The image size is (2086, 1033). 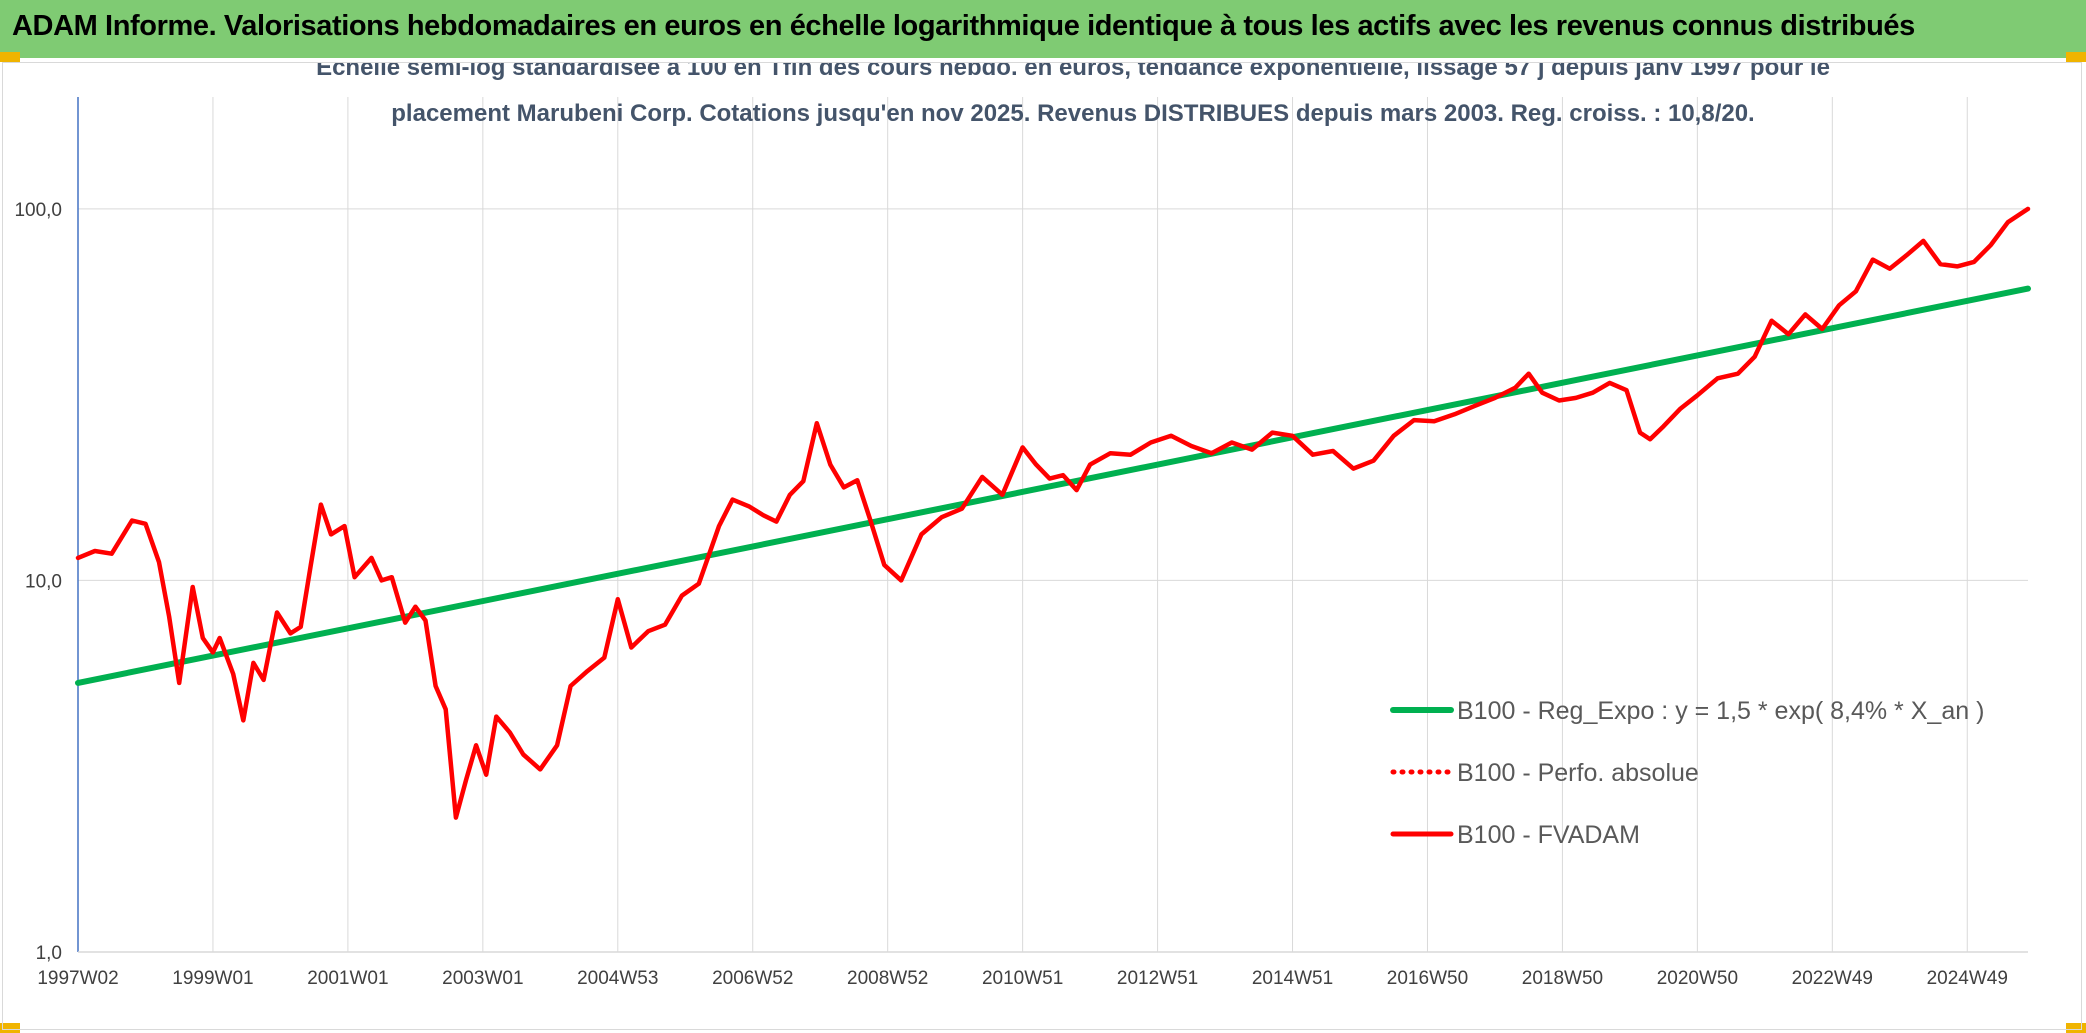 What do you see at coordinates (10, 57) in the screenshot?
I see `corner-marker-left` at bounding box center [10, 57].